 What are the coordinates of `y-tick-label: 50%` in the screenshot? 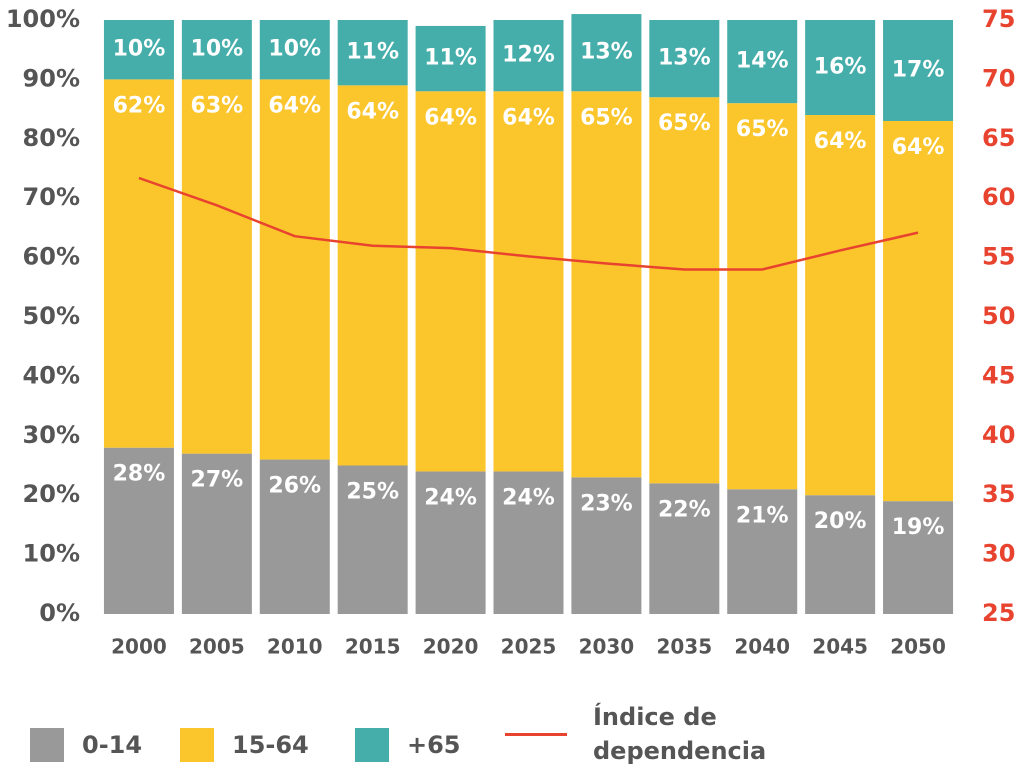 It's located at (51, 316).